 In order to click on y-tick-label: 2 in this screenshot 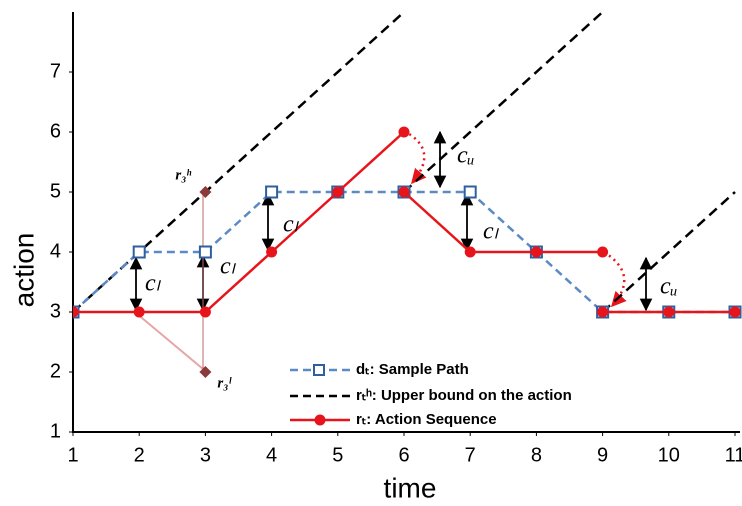, I will do `click(55, 371)`.